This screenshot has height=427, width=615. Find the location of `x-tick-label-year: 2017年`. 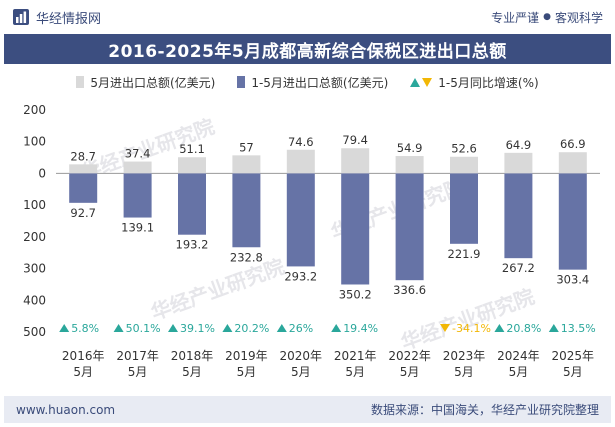

x-tick-label-year: 2017年 is located at coordinates (137, 356).